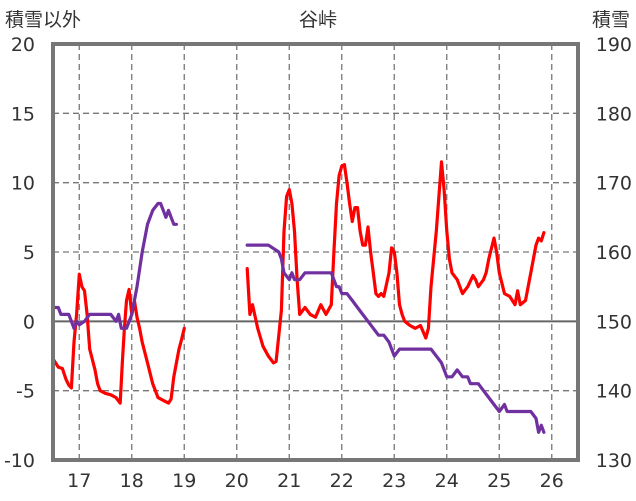  What do you see at coordinates (499, 481) in the screenshot?
I see `x-tick-label: 25` at bounding box center [499, 481].